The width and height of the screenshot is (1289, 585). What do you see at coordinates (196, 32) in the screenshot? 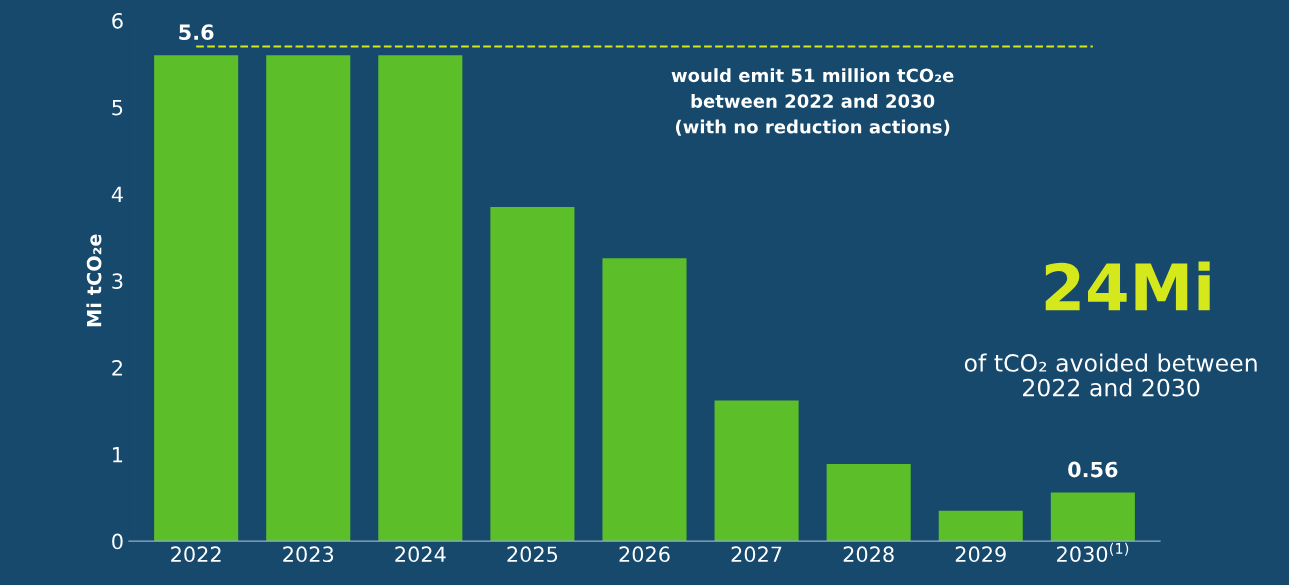
I see `data-label: 5.6` at bounding box center [196, 32].